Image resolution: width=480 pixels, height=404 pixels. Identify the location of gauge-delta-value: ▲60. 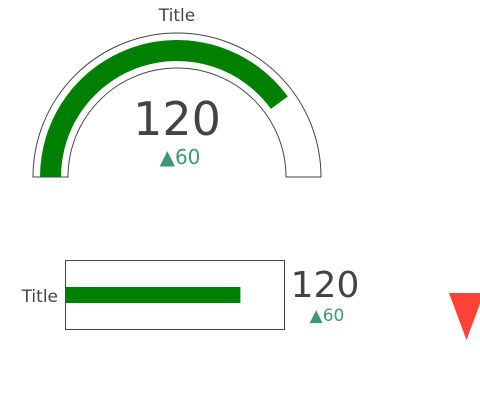
(180, 157).